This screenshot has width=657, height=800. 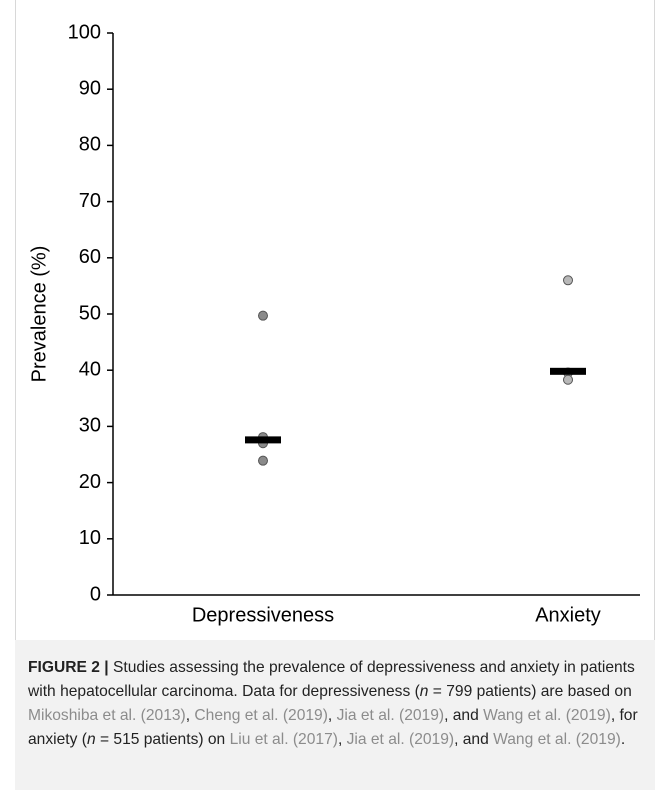 What do you see at coordinates (39, 314) in the screenshot?
I see `y-axis-label: Prevalence (%)` at bounding box center [39, 314].